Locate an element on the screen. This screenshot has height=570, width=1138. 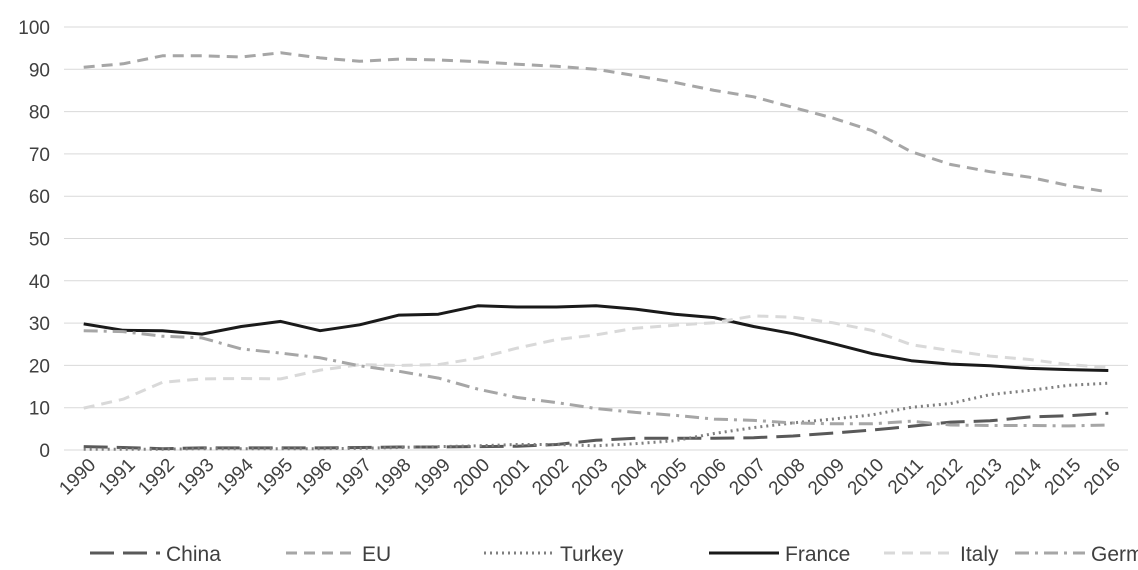
x-tick-label: 1994 is located at coordinates (235, 476).